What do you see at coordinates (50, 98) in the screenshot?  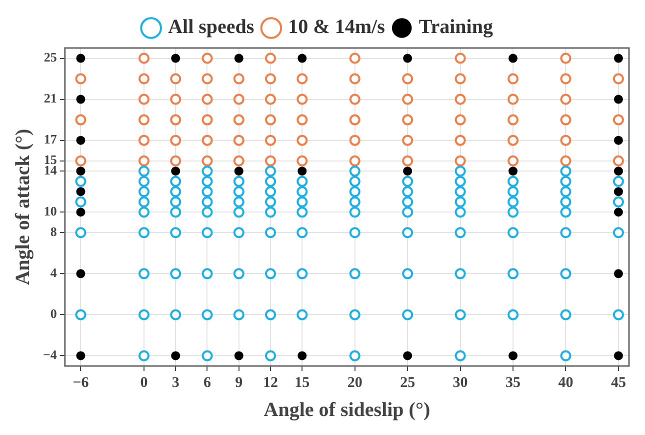 I see `y-tick-label: 21` at bounding box center [50, 98].